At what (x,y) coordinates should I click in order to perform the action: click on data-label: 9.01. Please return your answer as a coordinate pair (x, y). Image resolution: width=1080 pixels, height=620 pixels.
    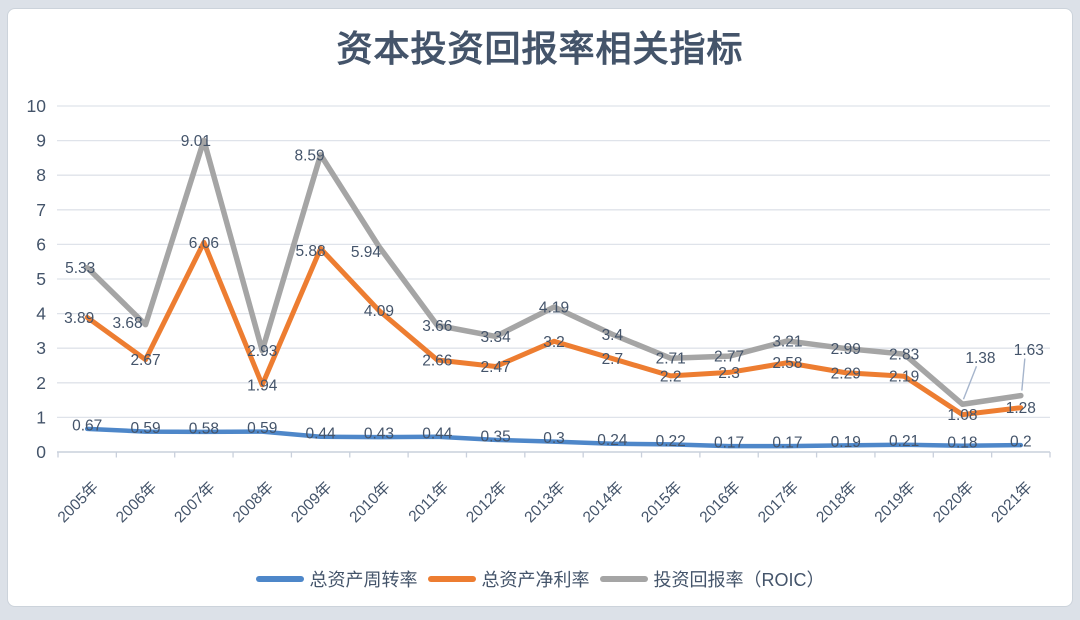
    Looking at the image, I should click on (196, 141).